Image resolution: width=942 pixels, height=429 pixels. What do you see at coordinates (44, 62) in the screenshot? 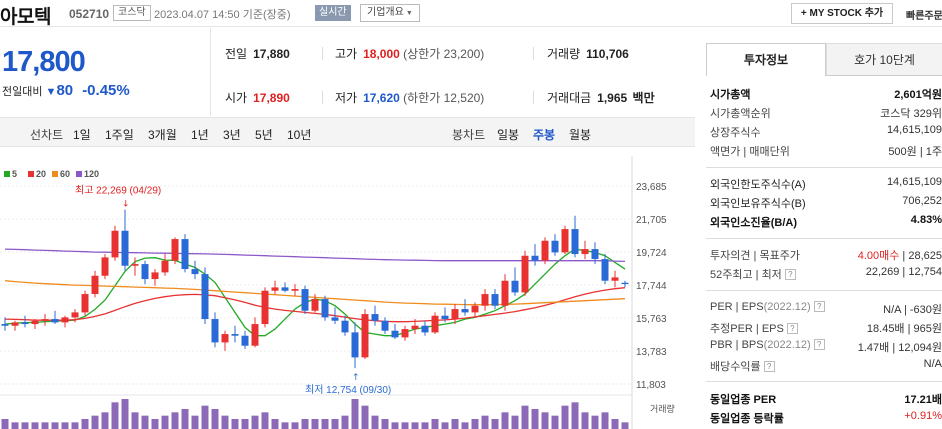
I see `current-price: 17,800` at bounding box center [44, 62].